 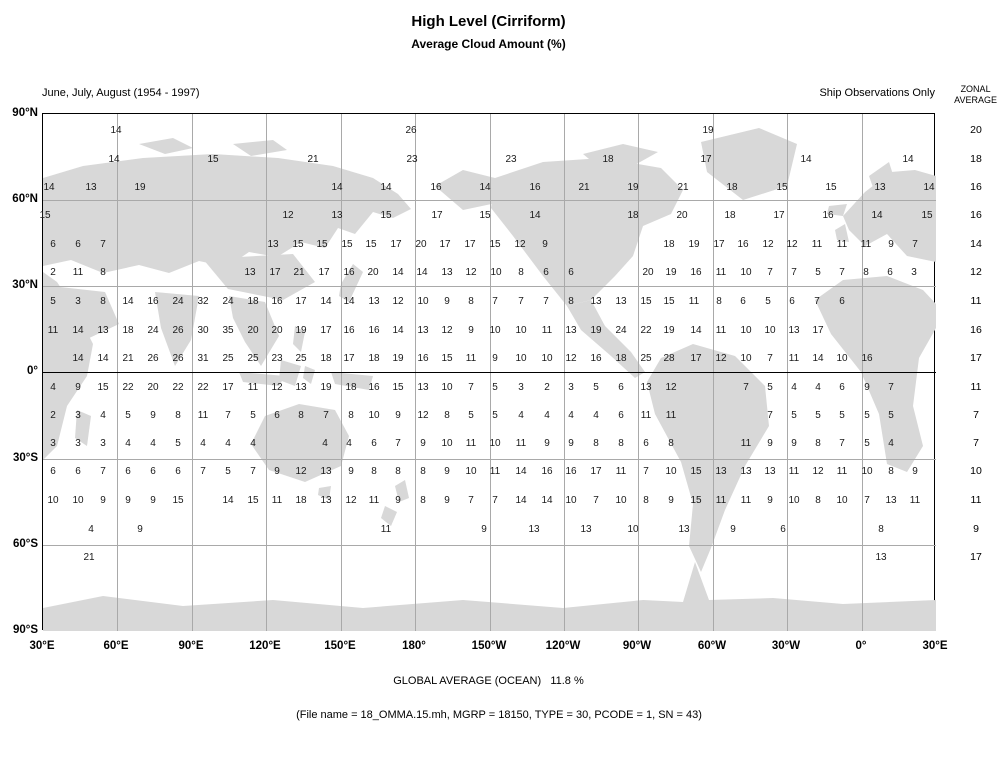 What do you see at coordinates (489, 646) in the screenshot?
I see `lon-tick-label: 150°W` at bounding box center [489, 646].